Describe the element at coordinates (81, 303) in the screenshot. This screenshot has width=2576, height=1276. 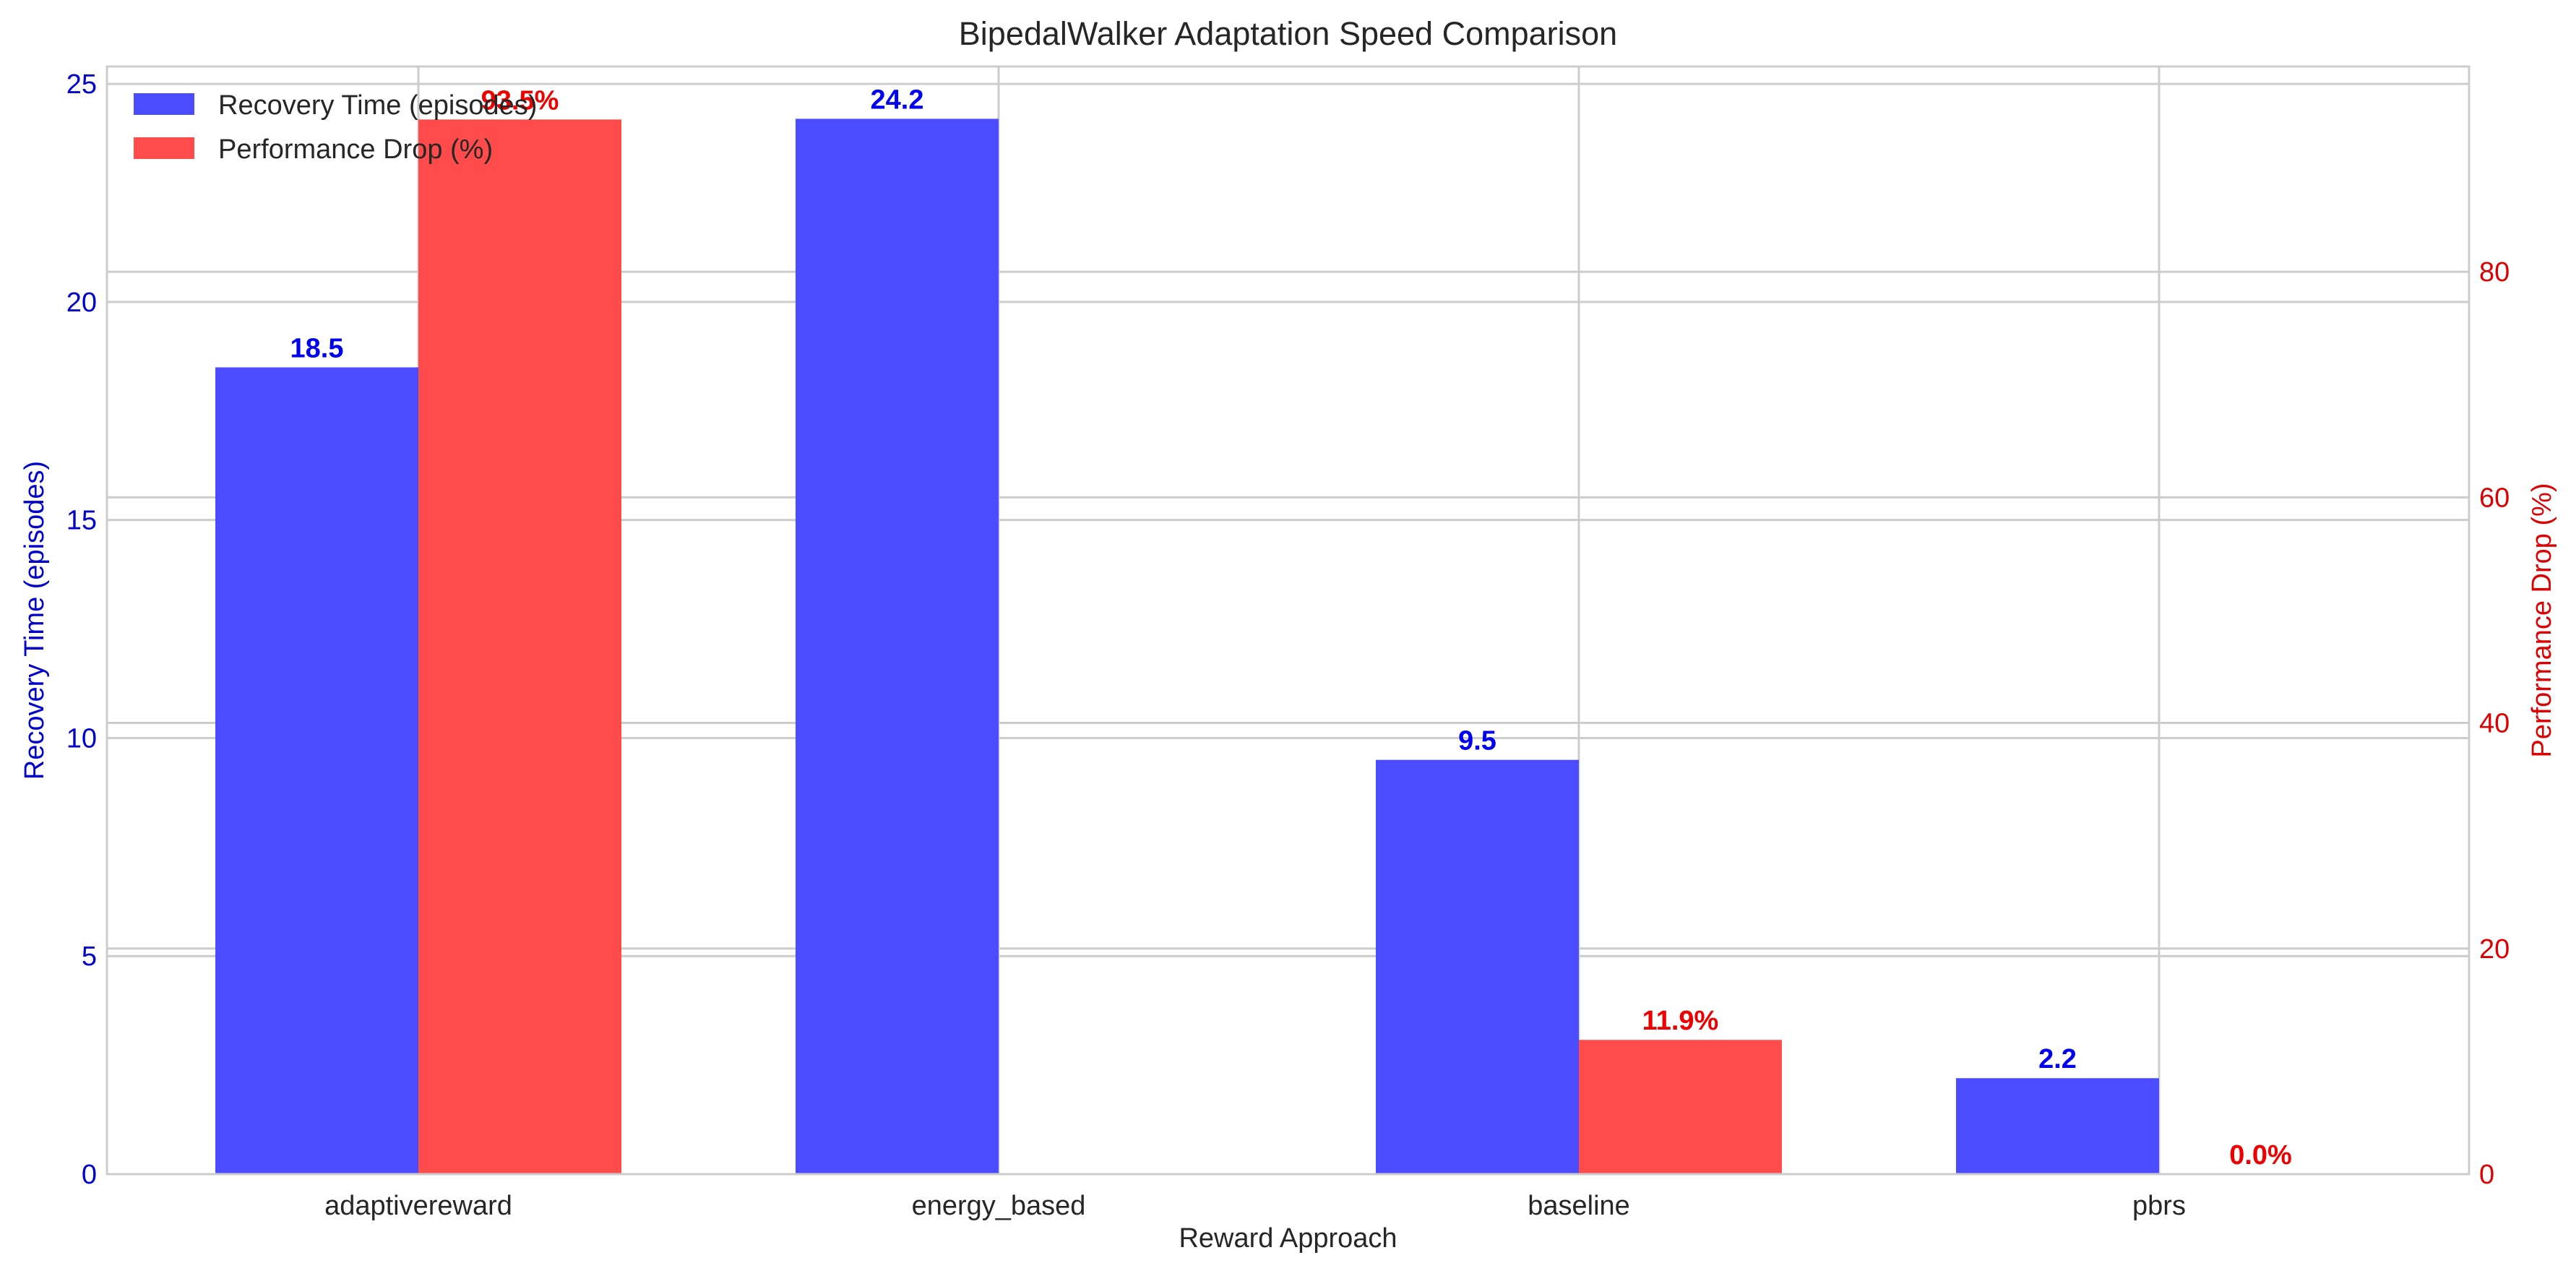
I see `y-left-tick-20: 20` at that location.